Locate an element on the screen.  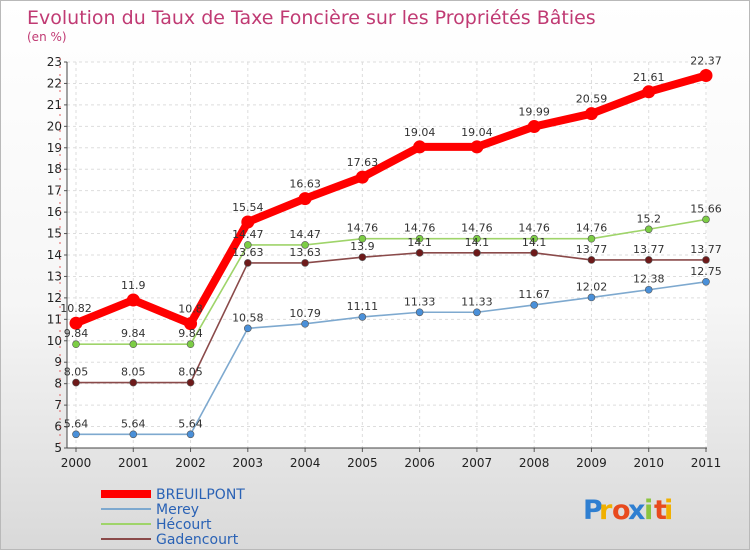
x-tick-label: 2005 is located at coordinates (362, 463).